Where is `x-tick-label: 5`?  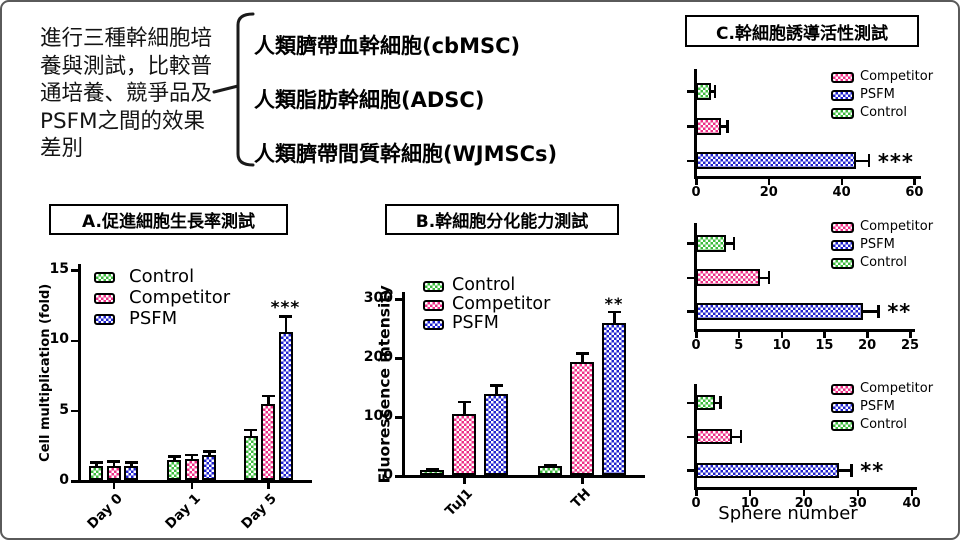 x-tick-label: 5 is located at coordinates (739, 345).